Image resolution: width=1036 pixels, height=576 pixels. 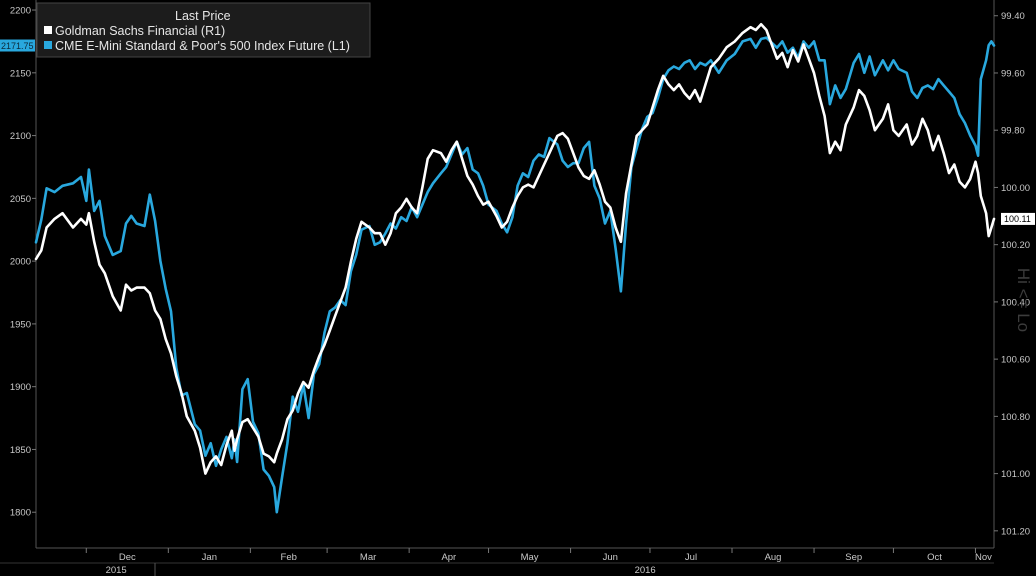 What do you see at coordinates (1015, 245) in the screenshot?
I see `right-tick-label: 100.20` at bounding box center [1015, 245].